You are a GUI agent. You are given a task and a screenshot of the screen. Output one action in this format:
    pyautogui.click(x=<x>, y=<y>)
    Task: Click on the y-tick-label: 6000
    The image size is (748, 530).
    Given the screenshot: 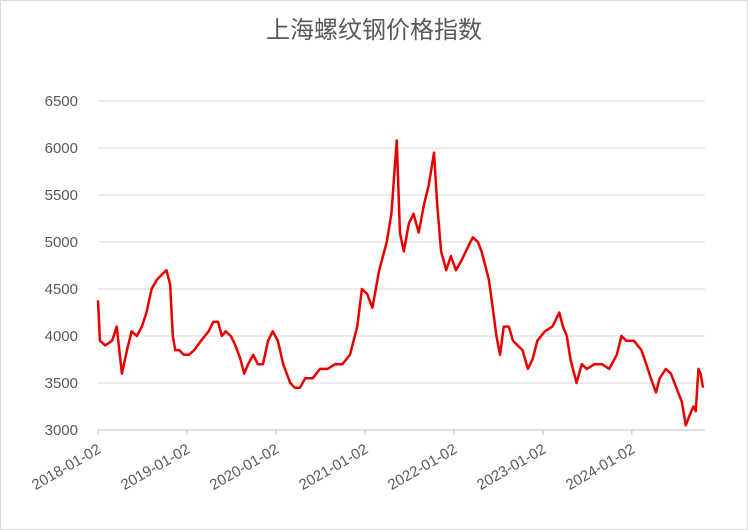 What is the action you would take?
    pyautogui.click(x=61, y=148)
    